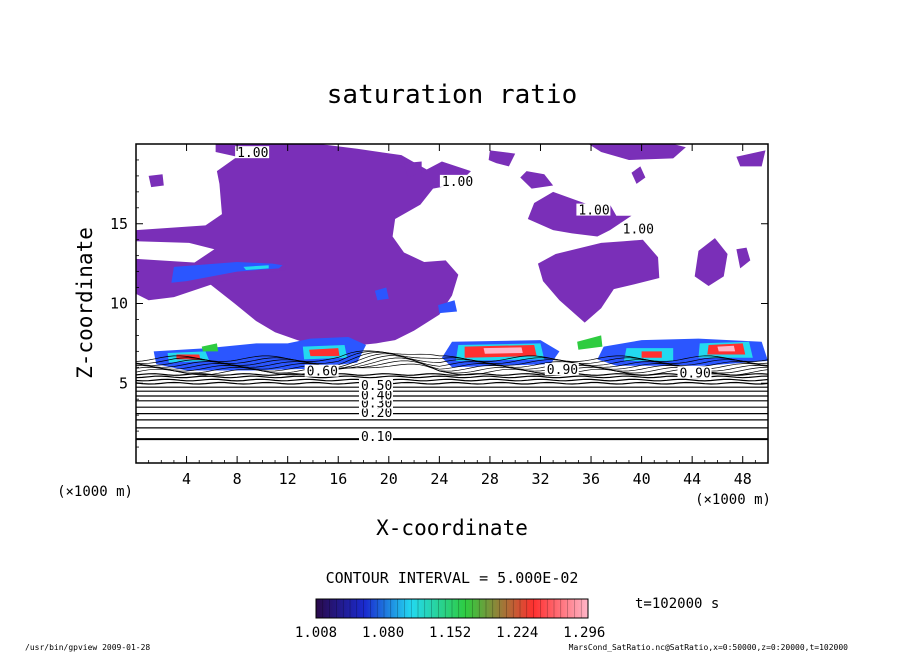 The width and height of the screenshot is (904, 659). Describe the element at coordinates (439, 479) in the screenshot. I see `x-tick-label: 24` at that location.